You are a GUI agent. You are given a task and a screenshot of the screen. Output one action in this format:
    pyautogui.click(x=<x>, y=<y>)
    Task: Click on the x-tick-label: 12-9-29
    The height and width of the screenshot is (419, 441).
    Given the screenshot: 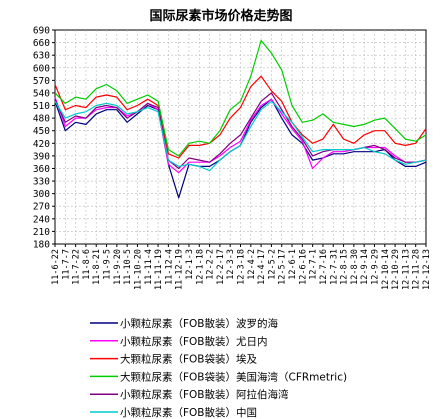 What is the action you would take?
    pyautogui.click(x=375, y=267)
    